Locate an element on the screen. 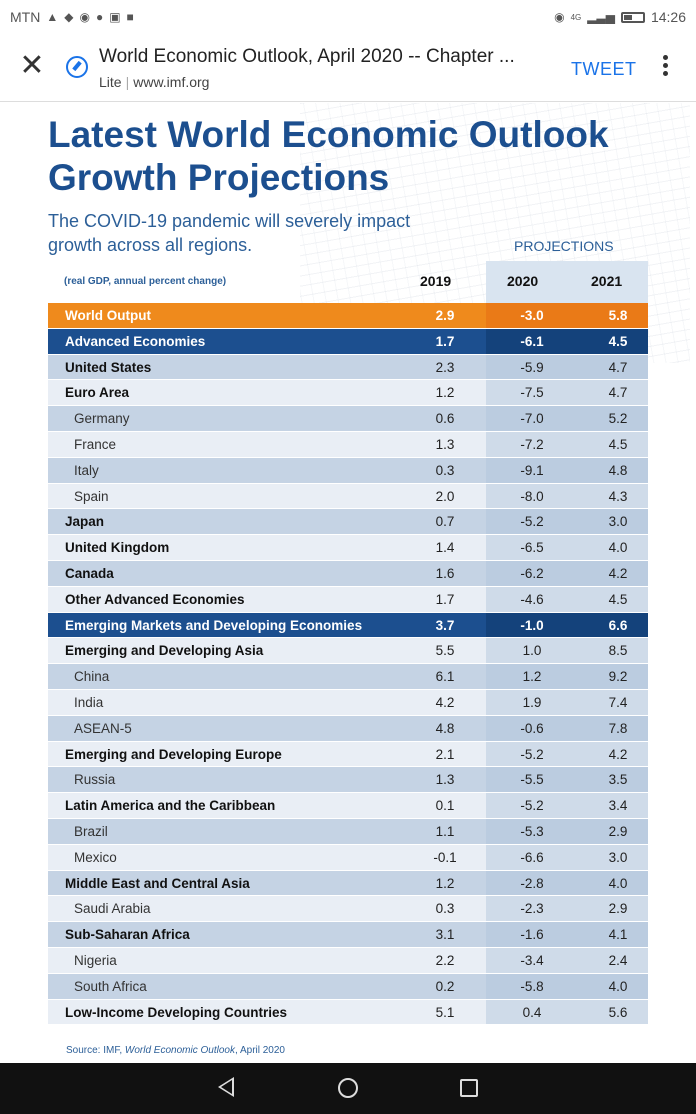 Image resolution: width=696 pixels, height=1114 pixels. value-2019: 1.1 is located at coordinates (445, 831).